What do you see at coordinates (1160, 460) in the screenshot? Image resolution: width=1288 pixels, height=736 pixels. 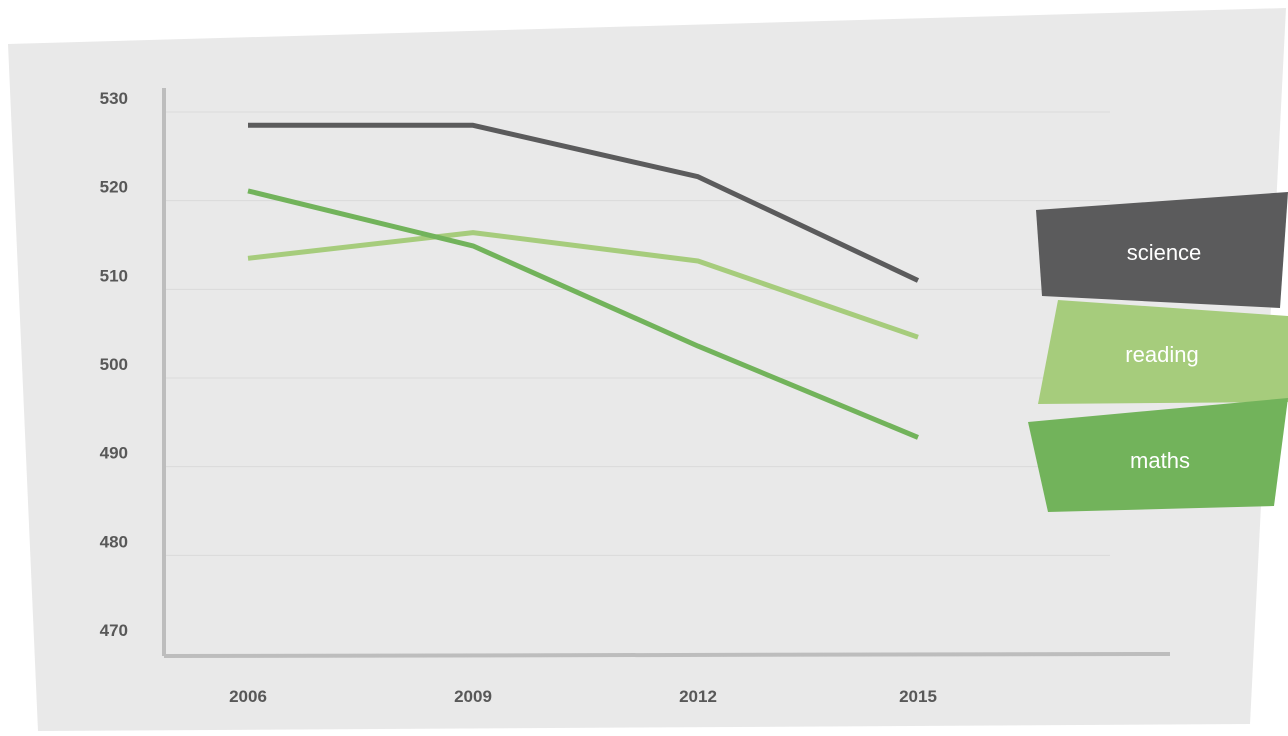 I see `legend-label: maths` at bounding box center [1160, 460].